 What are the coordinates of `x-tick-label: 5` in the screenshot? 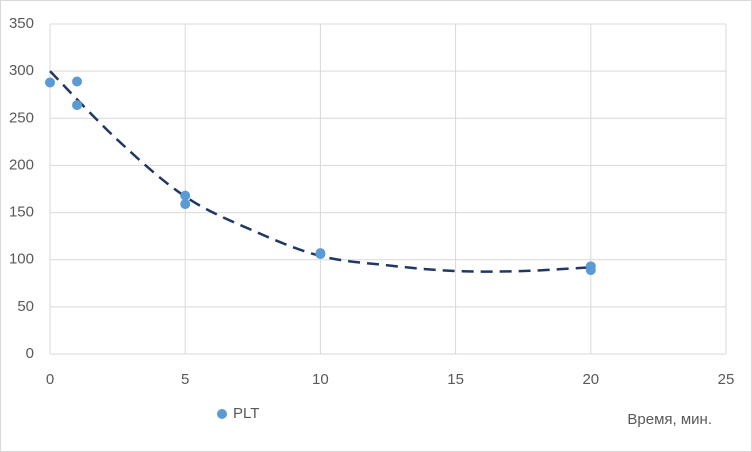 It's located at (185, 379).